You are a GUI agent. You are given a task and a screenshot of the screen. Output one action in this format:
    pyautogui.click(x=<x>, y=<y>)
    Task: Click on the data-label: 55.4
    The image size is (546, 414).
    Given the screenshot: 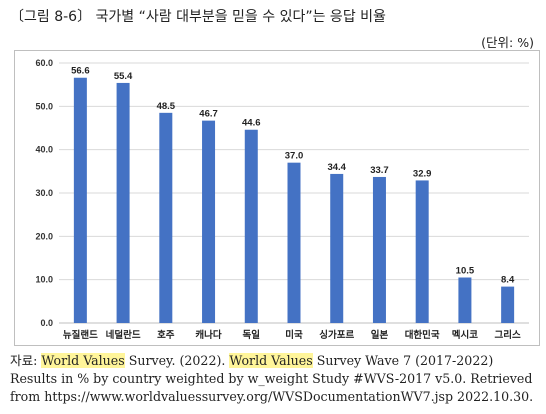 What is the action you would take?
    pyautogui.click(x=123, y=76)
    